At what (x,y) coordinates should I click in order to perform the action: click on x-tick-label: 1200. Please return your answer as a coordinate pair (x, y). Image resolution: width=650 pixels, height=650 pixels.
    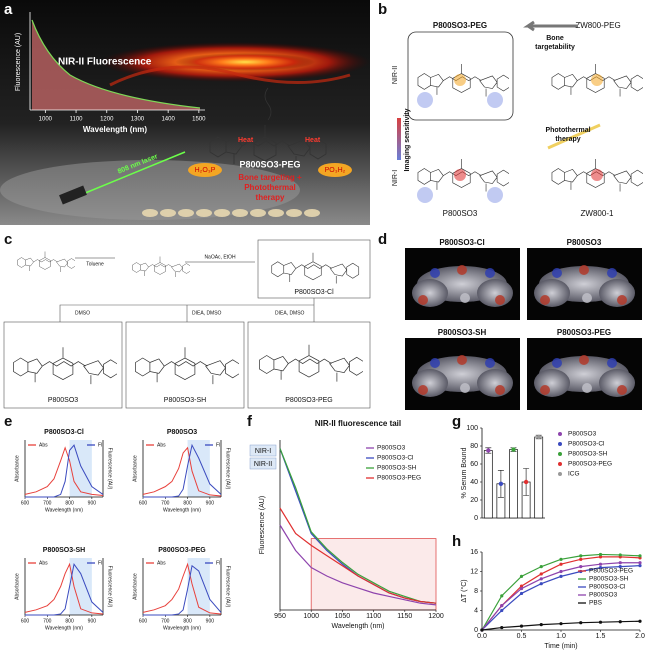
    Looking at the image, I should click on (436, 616).